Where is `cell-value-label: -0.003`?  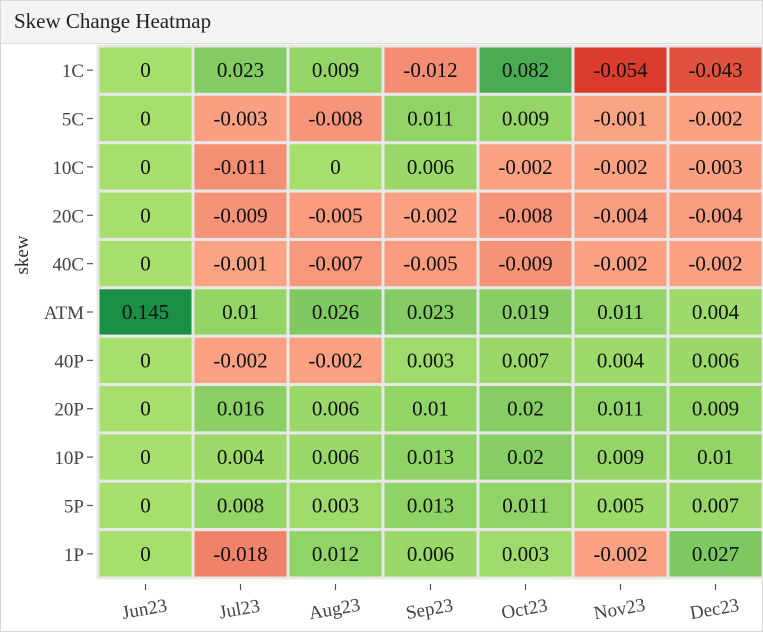
cell-value-label: -0.003 is located at coordinates (240, 119).